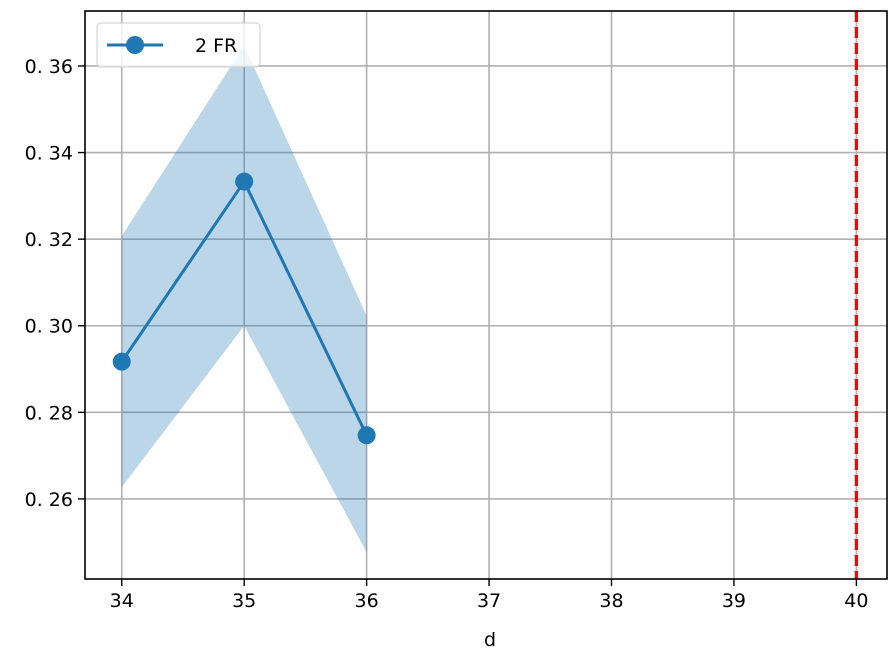 Image resolution: width=888 pixels, height=653 pixels. I want to click on x-tick-label: 37, so click(489, 601).